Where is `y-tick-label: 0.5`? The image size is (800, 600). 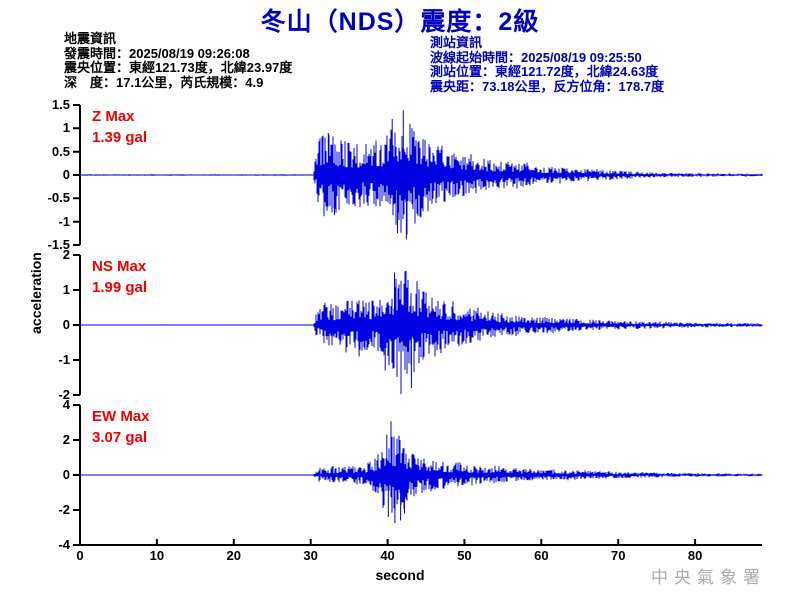
y-tick-label: 0.5 is located at coordinates (60, 151).